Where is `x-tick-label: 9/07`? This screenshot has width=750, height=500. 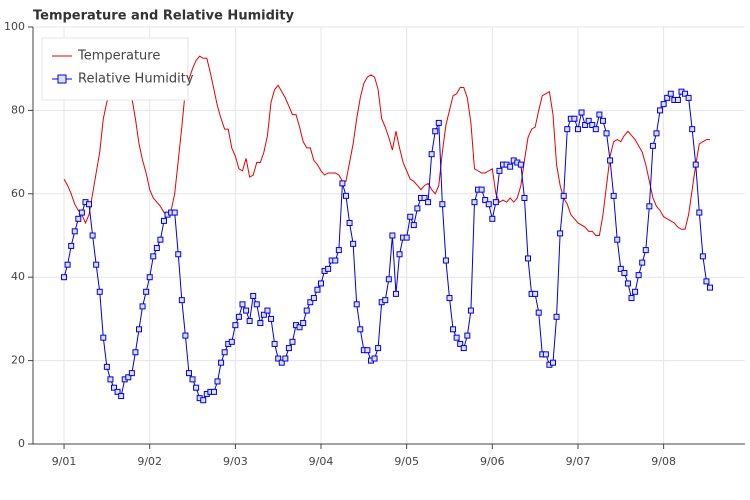
x-tick-label: 9/07 is located at coordinates (578, 461).